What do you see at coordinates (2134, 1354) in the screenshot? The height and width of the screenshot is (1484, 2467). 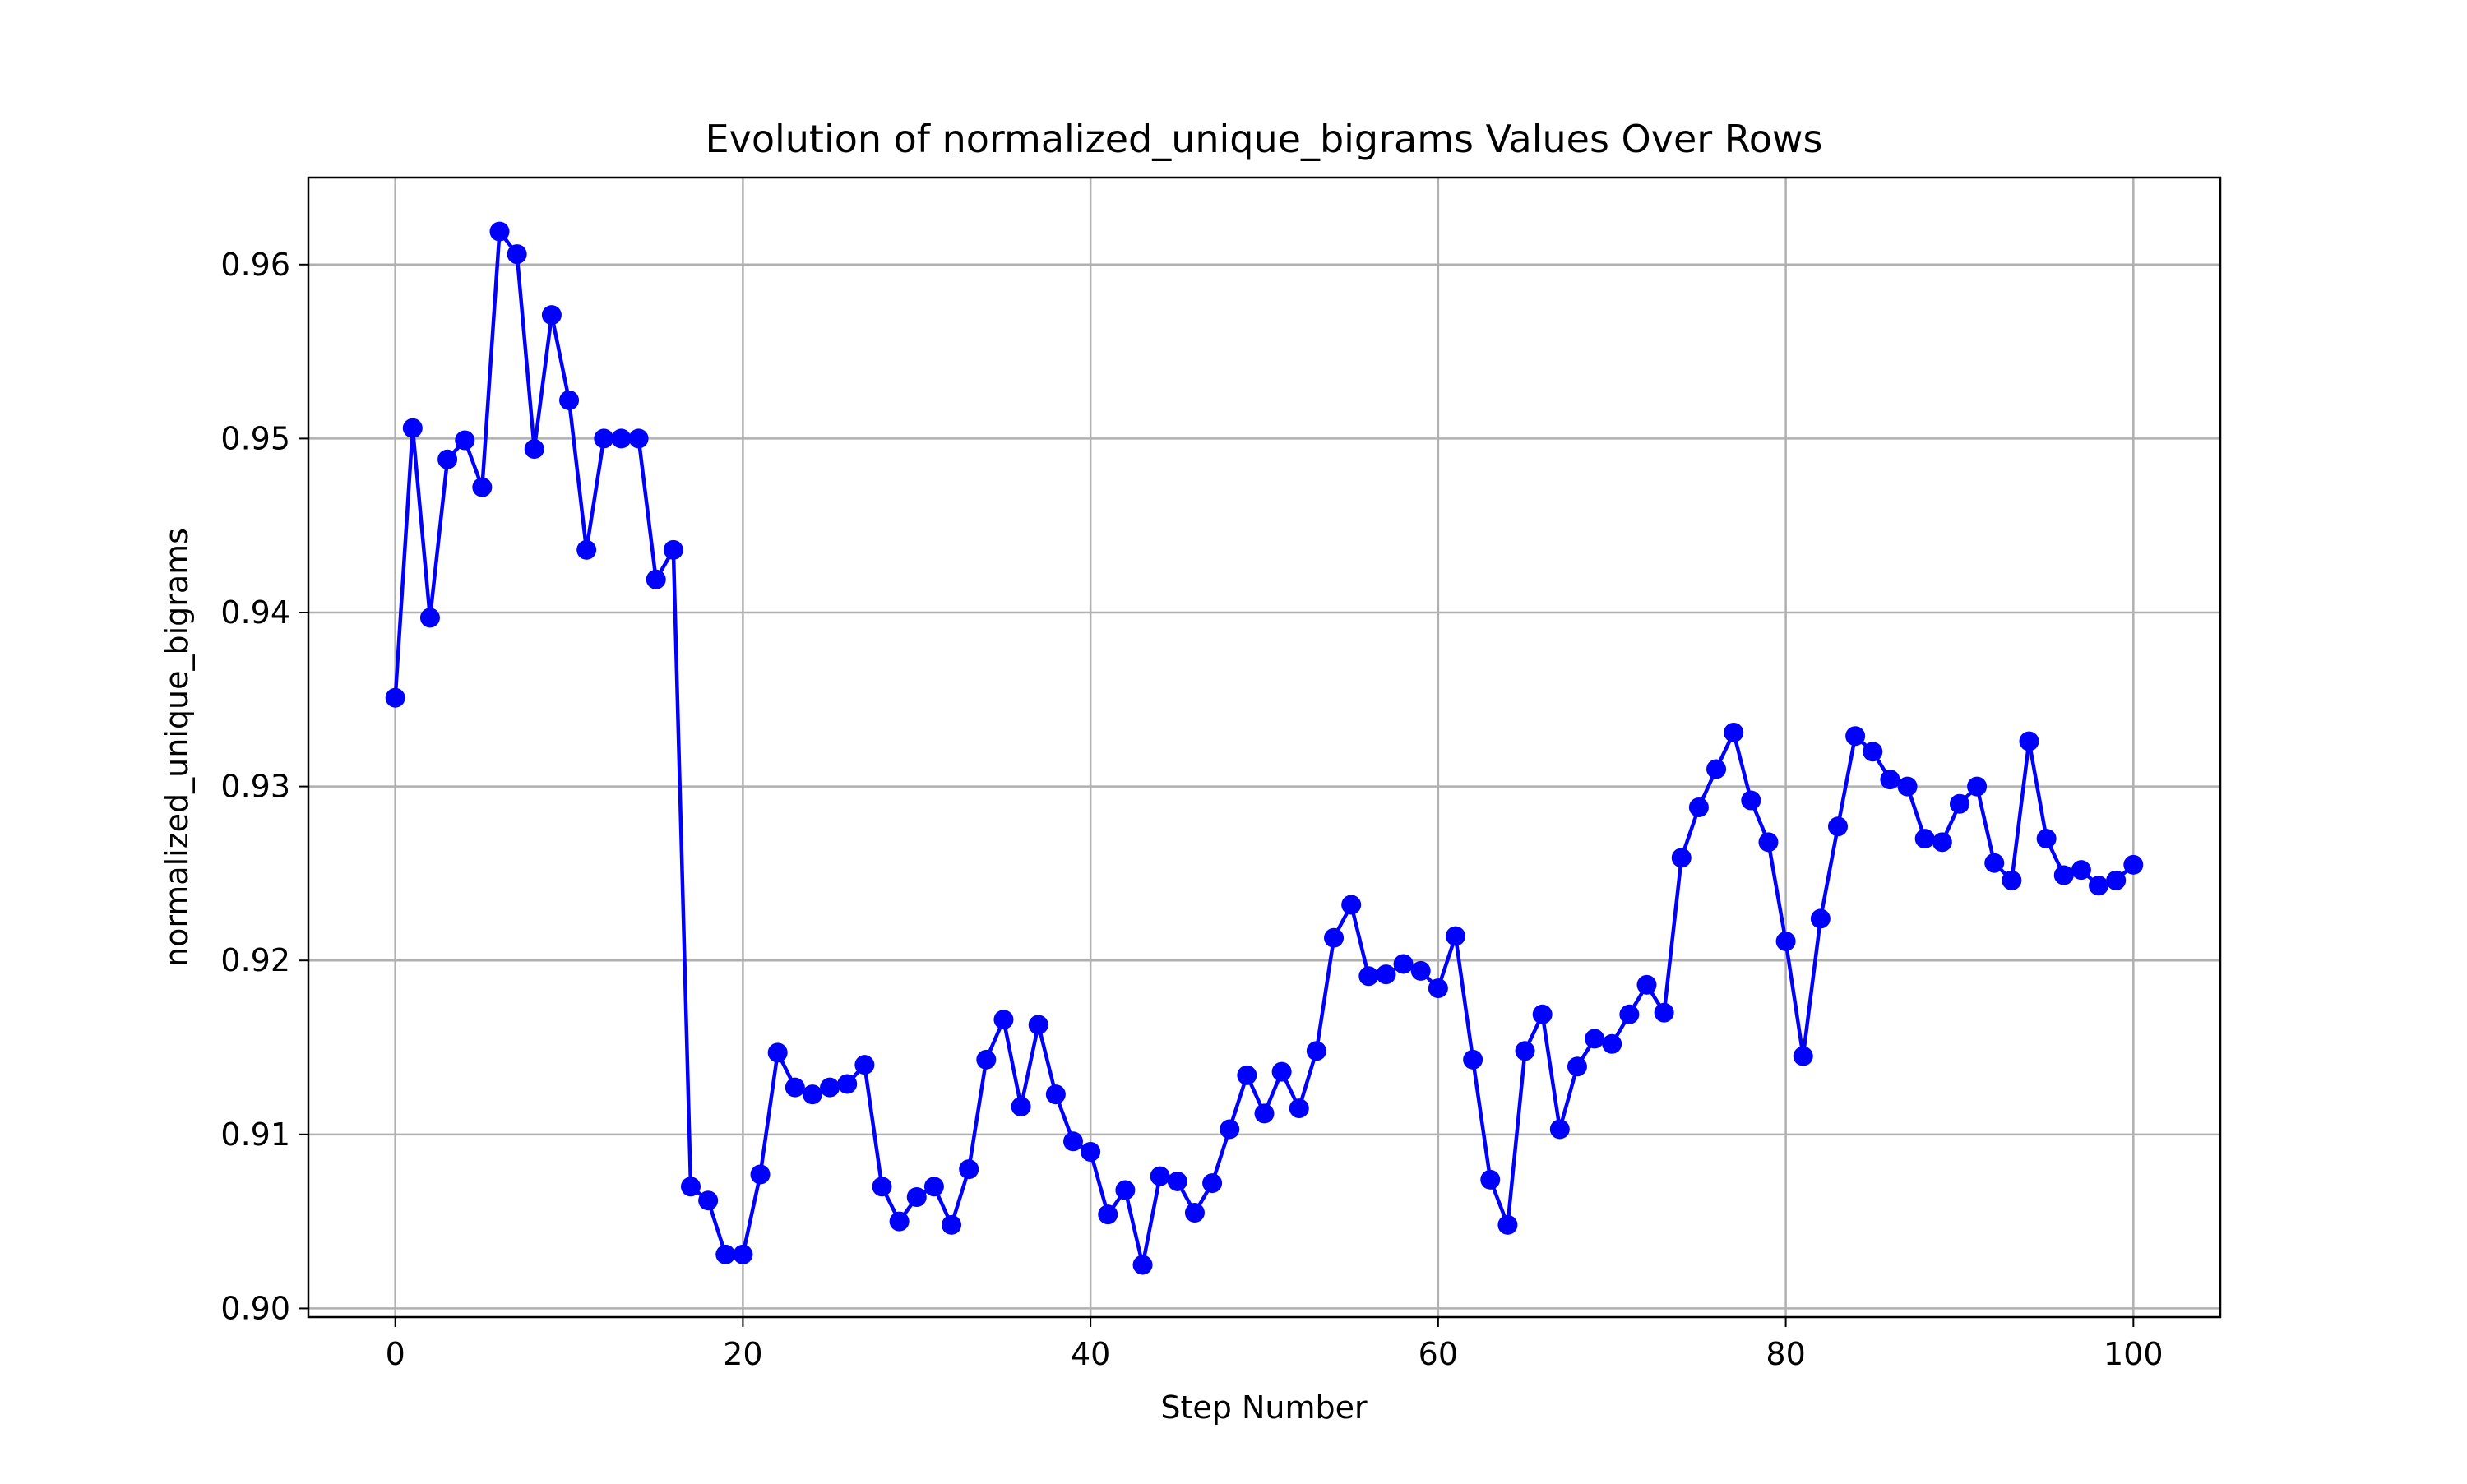 I see `x-tick-label: 100` at bounding box center [2134, 1354].